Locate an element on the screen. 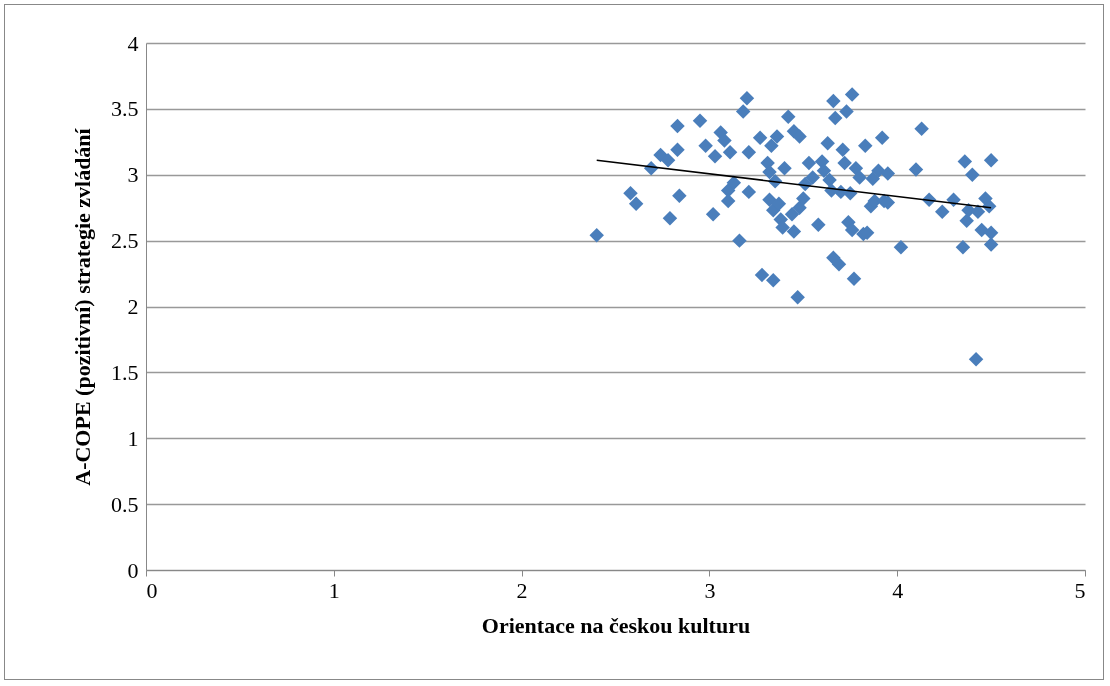 The width and height of the screenshot is (1110, 686). x-tick-label: 4 is located at coordinates (898, 590).